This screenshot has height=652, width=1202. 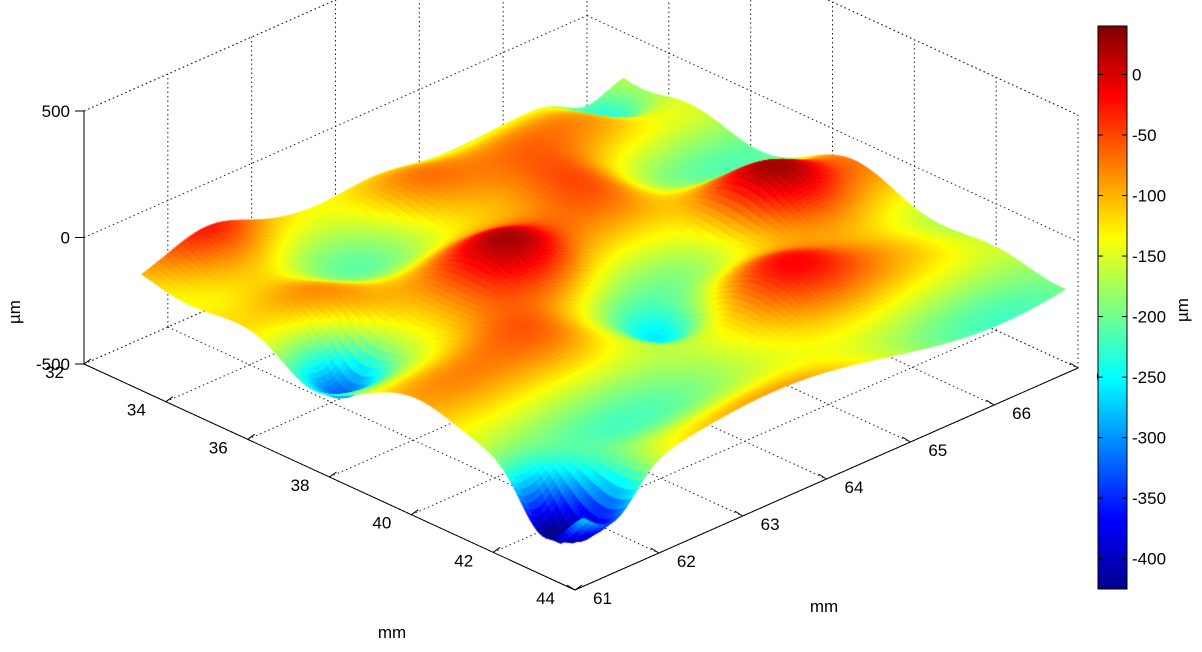 I want to click on z-tick-label: -500, so click(x=53, y=364).